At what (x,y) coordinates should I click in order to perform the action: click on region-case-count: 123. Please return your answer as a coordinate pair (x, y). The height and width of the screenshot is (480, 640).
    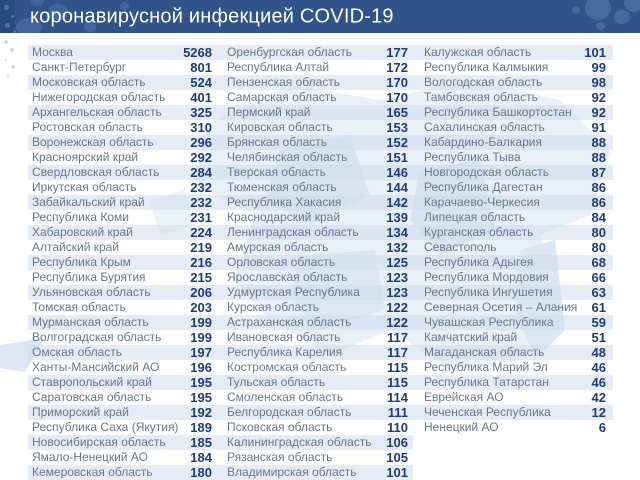
    Looking at the image, I should click on (397, 292).